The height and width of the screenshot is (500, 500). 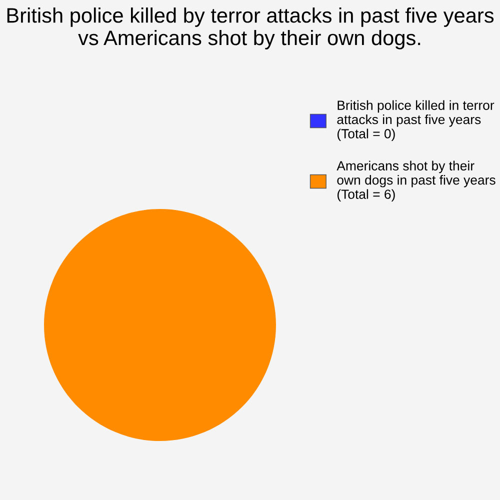 What do you see at coordinates (250, 29) in the screenshot?
I see `chart-title: British police killed by terror attacks in past five years vs Americans shot by their own dogs.` at bounding box center [250, 29].